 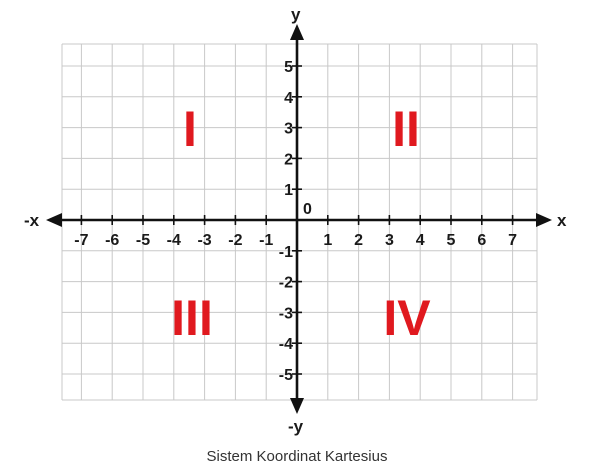 What do you see at coordinates (112, 240) in the screenshot?
I see `x-tick-label: -6` at bounding box center [112, 240].